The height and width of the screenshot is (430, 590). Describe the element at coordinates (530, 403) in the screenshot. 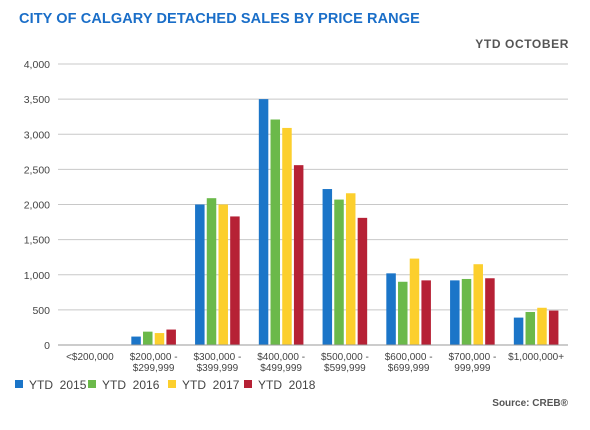

I see `source-note: Source: CREB®` at that location.